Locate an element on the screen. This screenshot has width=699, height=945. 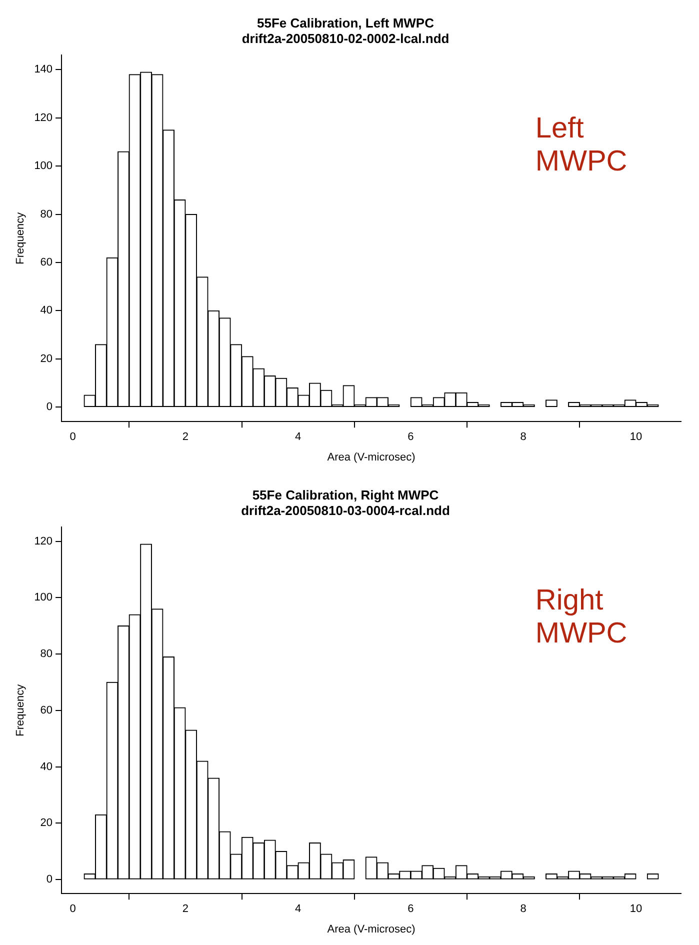
chart-subtitle: drift2a-20050810-02-0002-lcal.ndd is located at coordinates (346, 38).